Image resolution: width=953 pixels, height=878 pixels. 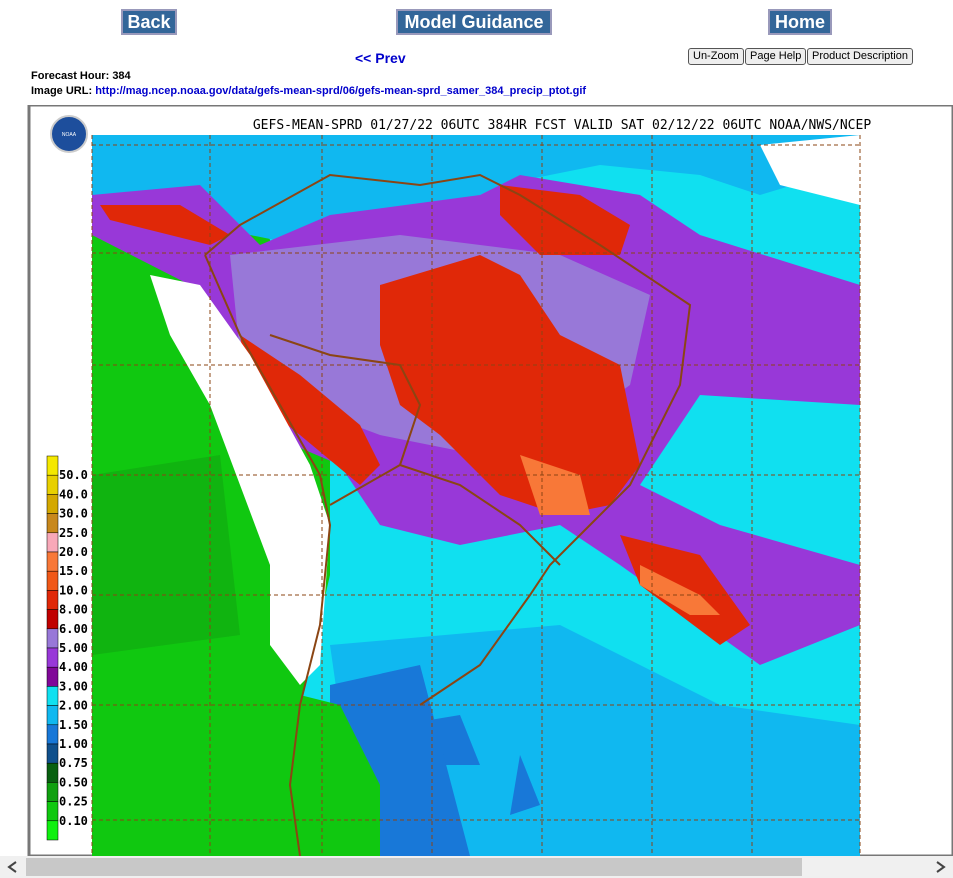 What do you see at coordinates (73, 821) in the screenshot?
I see `legend-label: 0.10` at bounding box center [73, 821].